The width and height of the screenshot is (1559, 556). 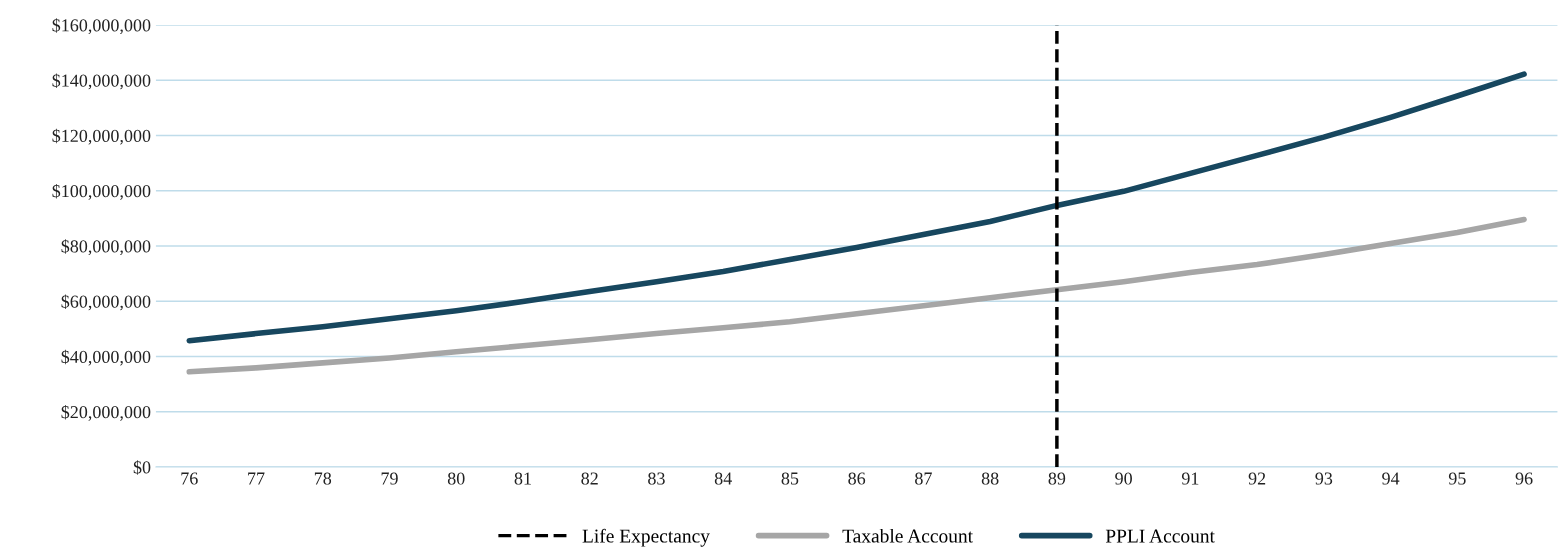 What do you see at coordinates (1324, 478) in the screenshot?
I see `x-tick-label: 93` at bounding box center [1324, 478].